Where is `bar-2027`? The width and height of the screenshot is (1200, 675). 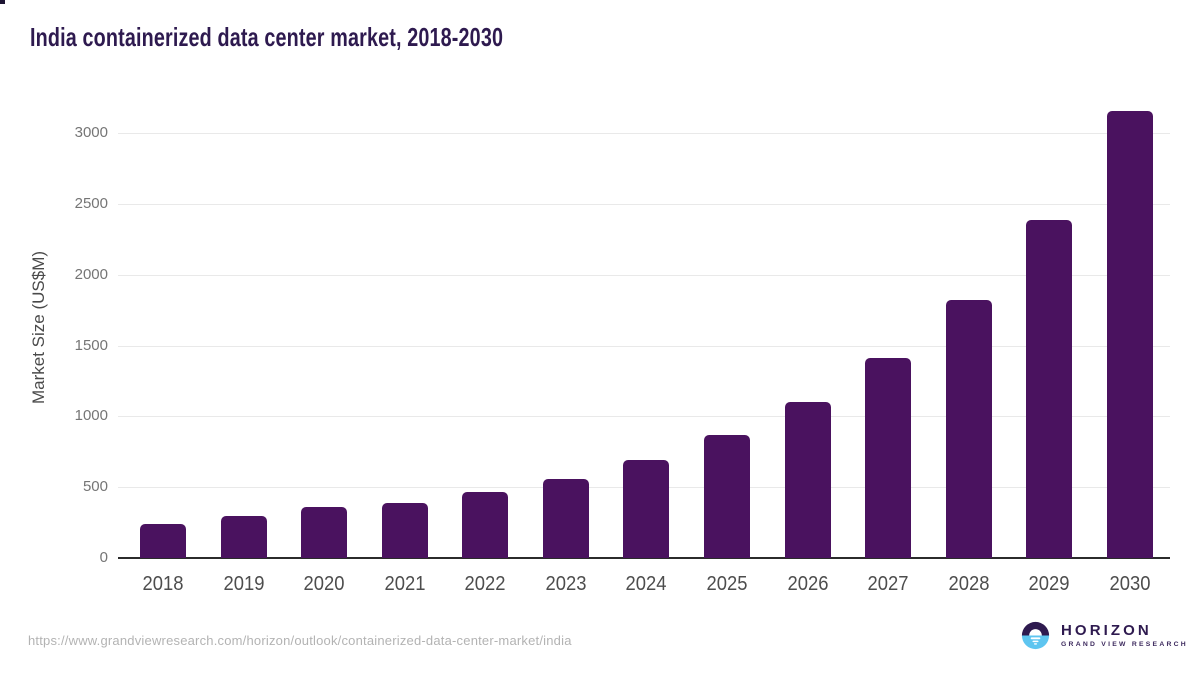 bar-2027 is located at coordinates (888, 458).